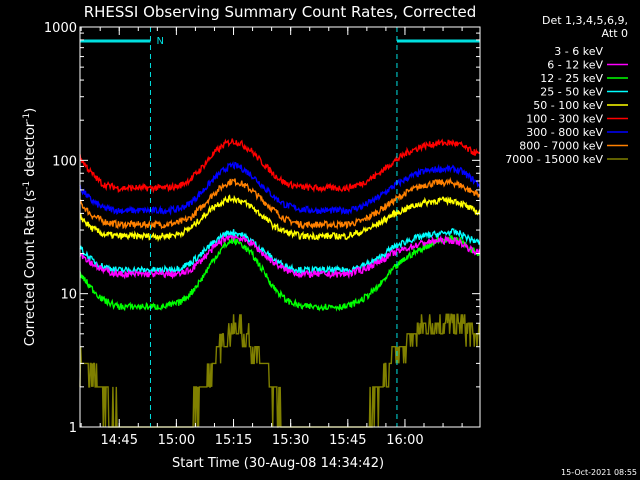 Image resolution: width=640 pixels, height=480 pixels. I want to click on legend-header-line-2: Att 0, so click(615, 33).